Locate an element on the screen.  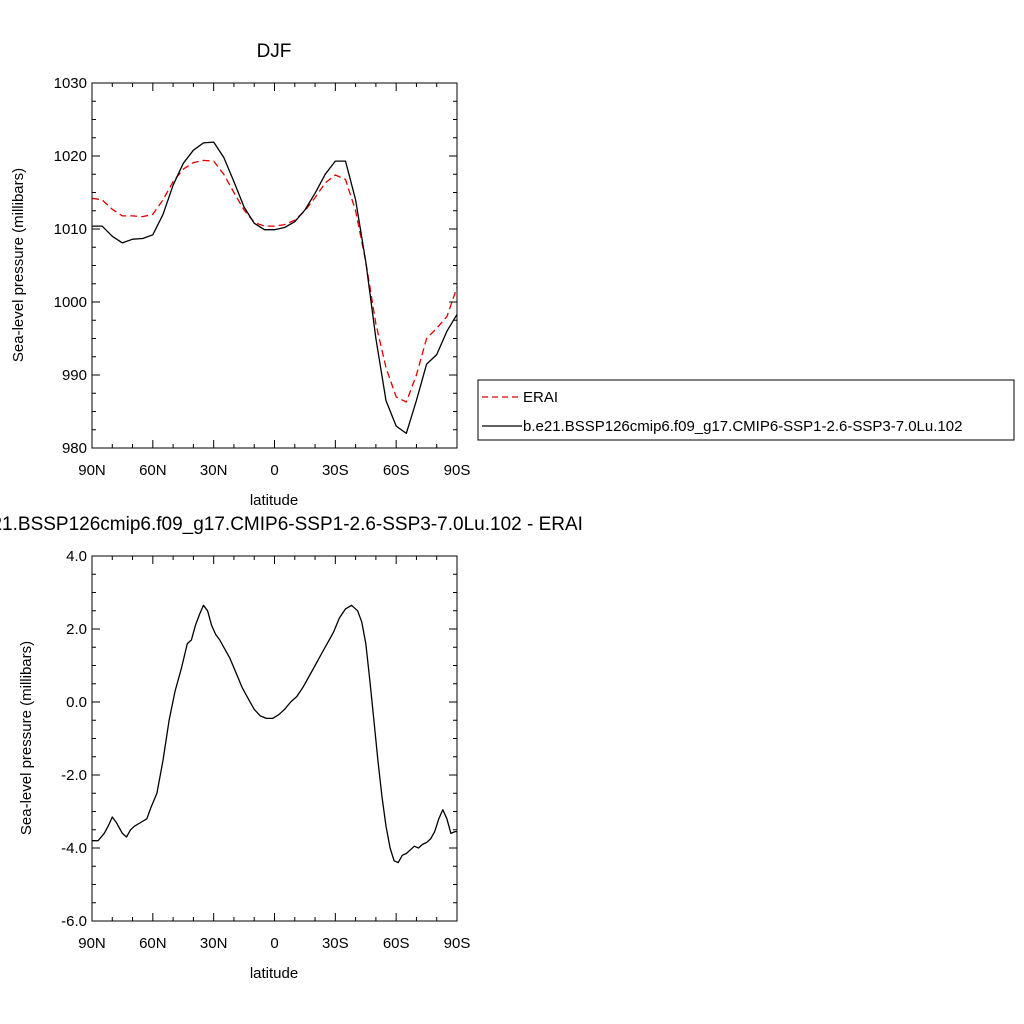
y-tick-label: -4.0 is located at coordinates (74, 848).